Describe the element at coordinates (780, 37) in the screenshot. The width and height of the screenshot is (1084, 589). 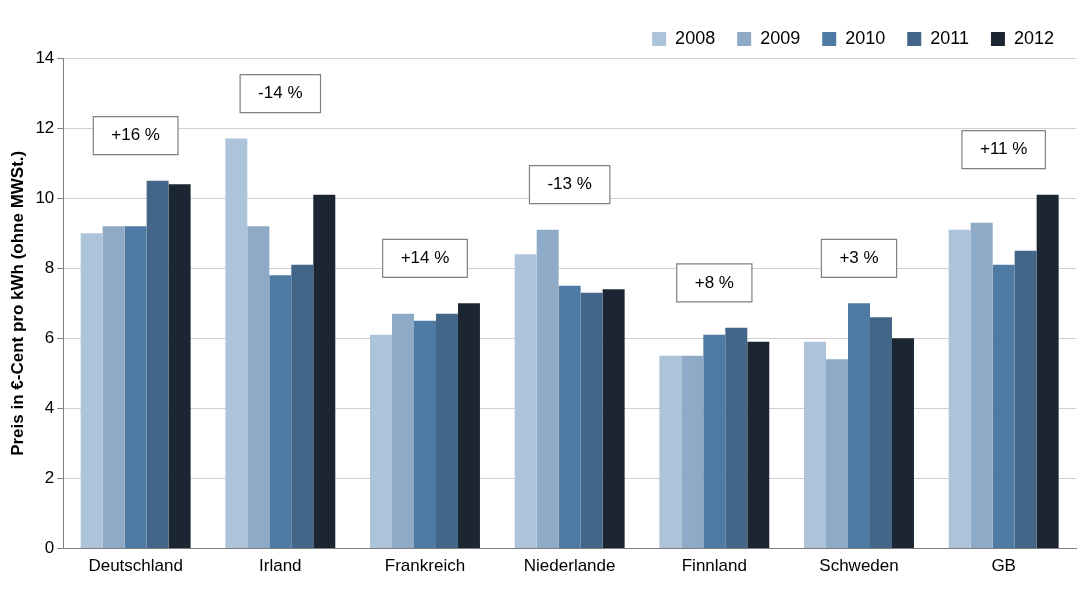
I see `legend-label: 2009` at that location.